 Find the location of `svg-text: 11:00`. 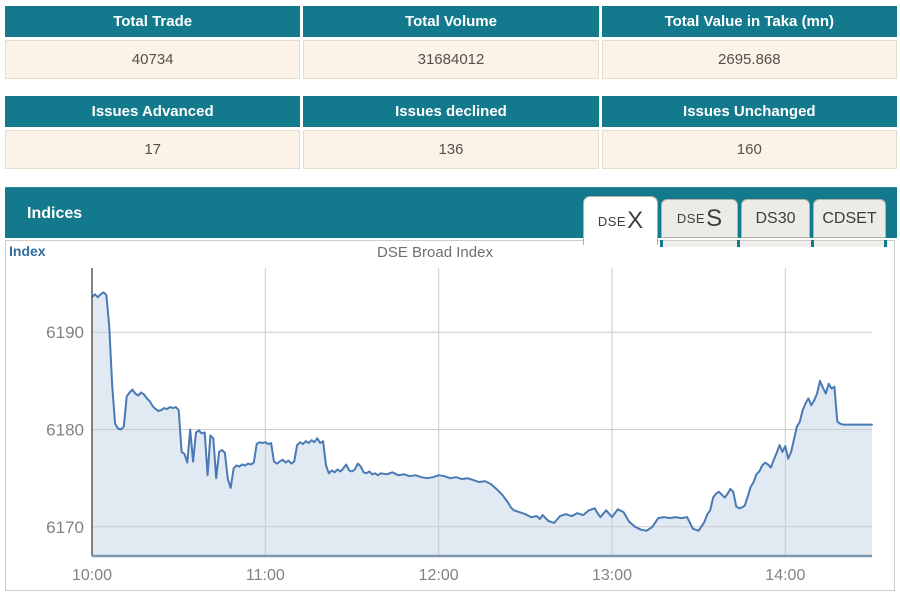

svg-text: 11:00 is located at coordinates (265, 575).